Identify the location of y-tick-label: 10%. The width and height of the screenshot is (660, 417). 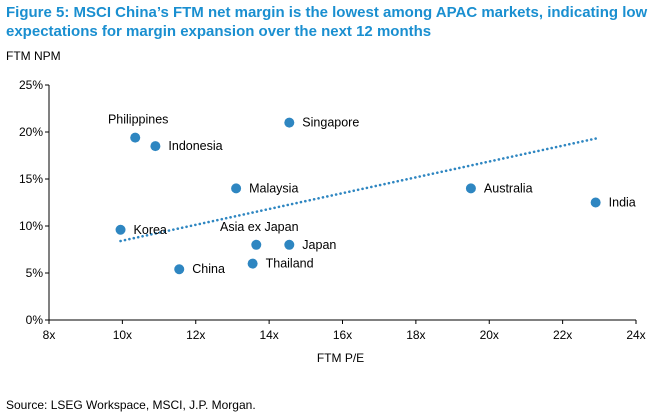
(31, 226).